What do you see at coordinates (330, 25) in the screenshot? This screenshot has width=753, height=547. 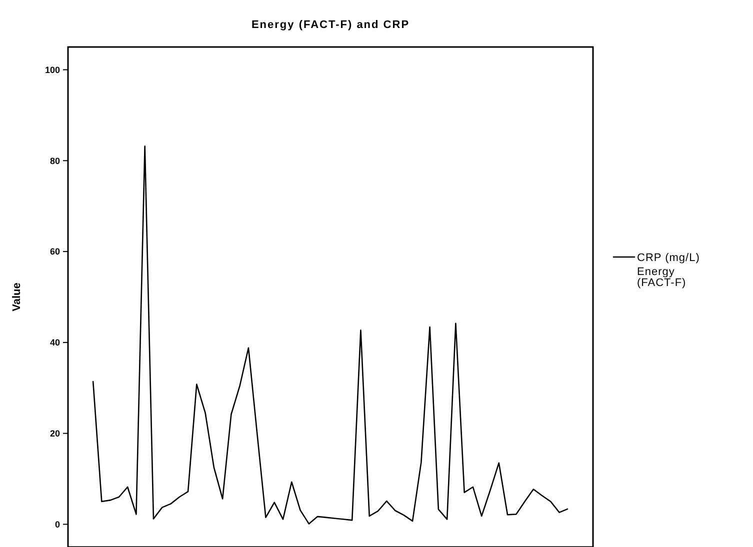 I see `chart-title: Energy (FACT-F) and CRP` at bounding box center [330, 25].